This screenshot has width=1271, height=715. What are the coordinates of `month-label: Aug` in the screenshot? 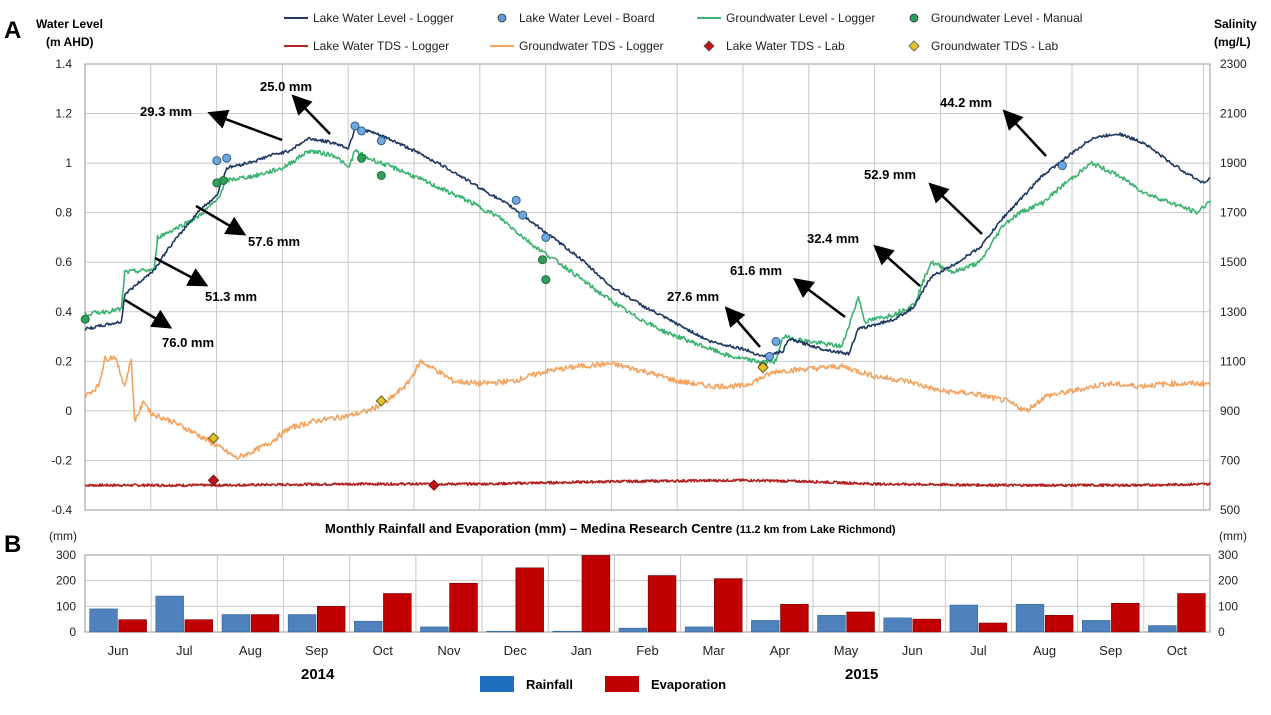 It's located at (250, 650).